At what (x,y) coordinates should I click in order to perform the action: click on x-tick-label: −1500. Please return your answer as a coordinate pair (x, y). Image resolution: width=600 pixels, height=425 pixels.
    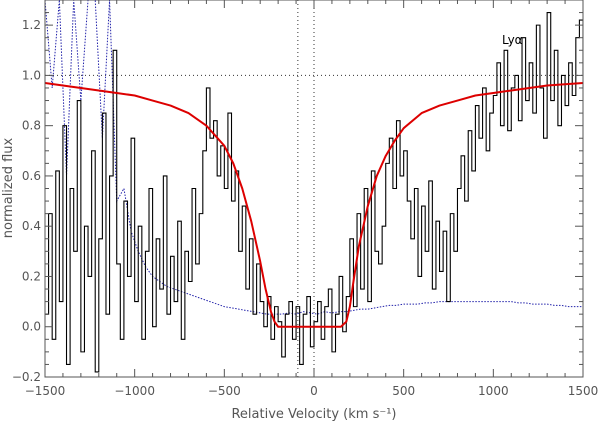
    Looking at the image, I should click on (45, 391).